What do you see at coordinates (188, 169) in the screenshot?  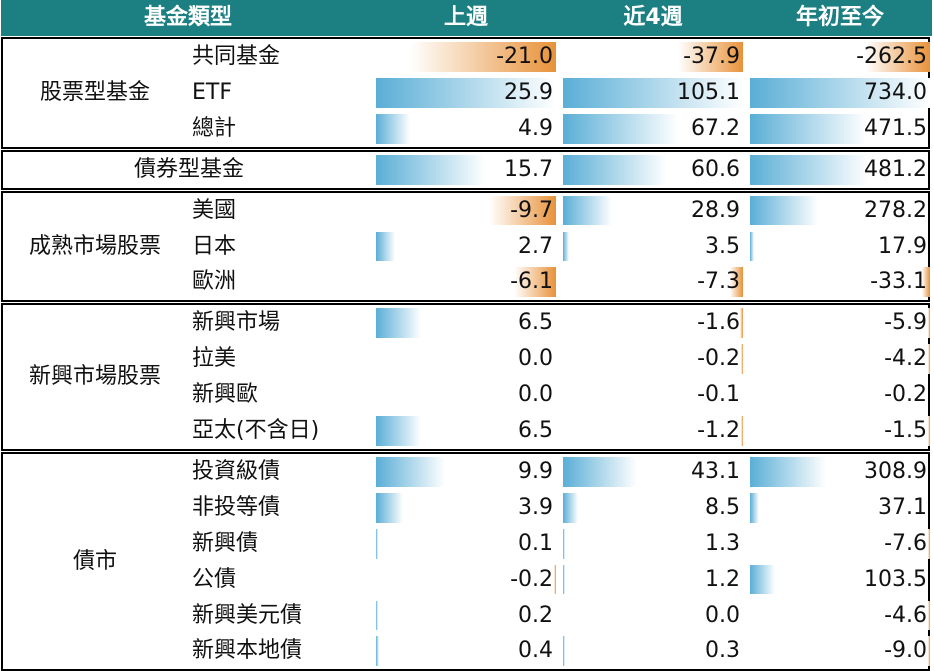 I see `row-label: 債券型基金` at bounding box center [188, 169].